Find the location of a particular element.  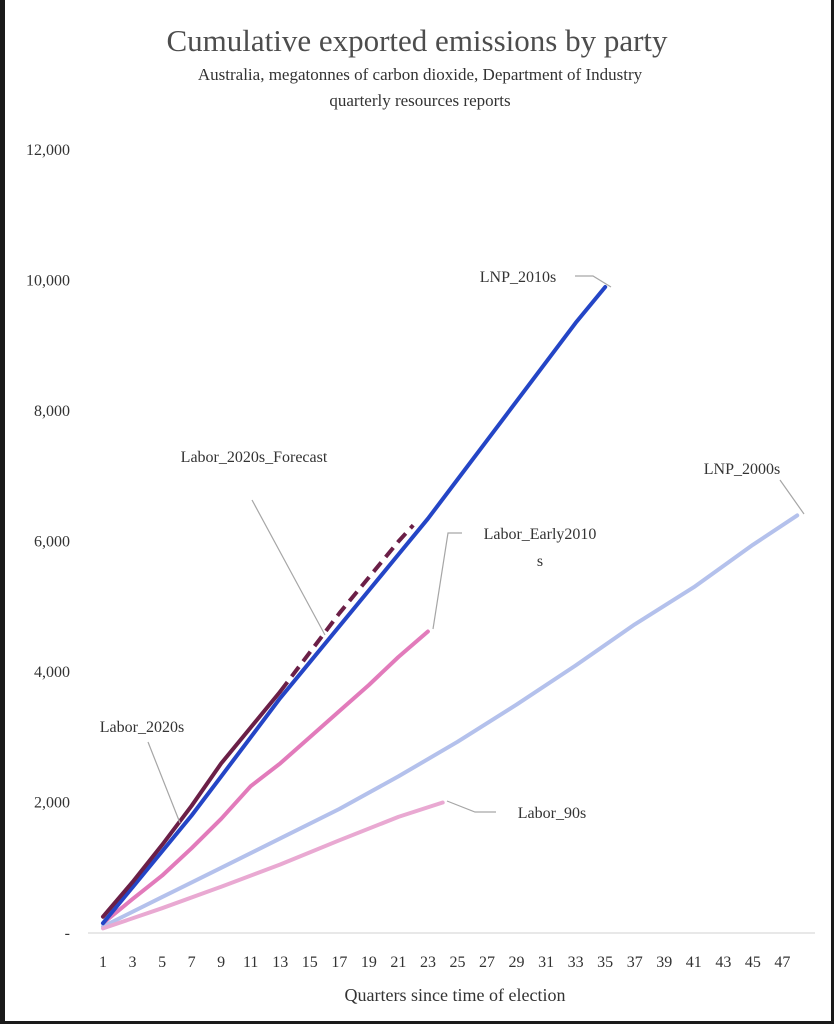

x-tick-label: 43 is located at coordinates (723, 962).